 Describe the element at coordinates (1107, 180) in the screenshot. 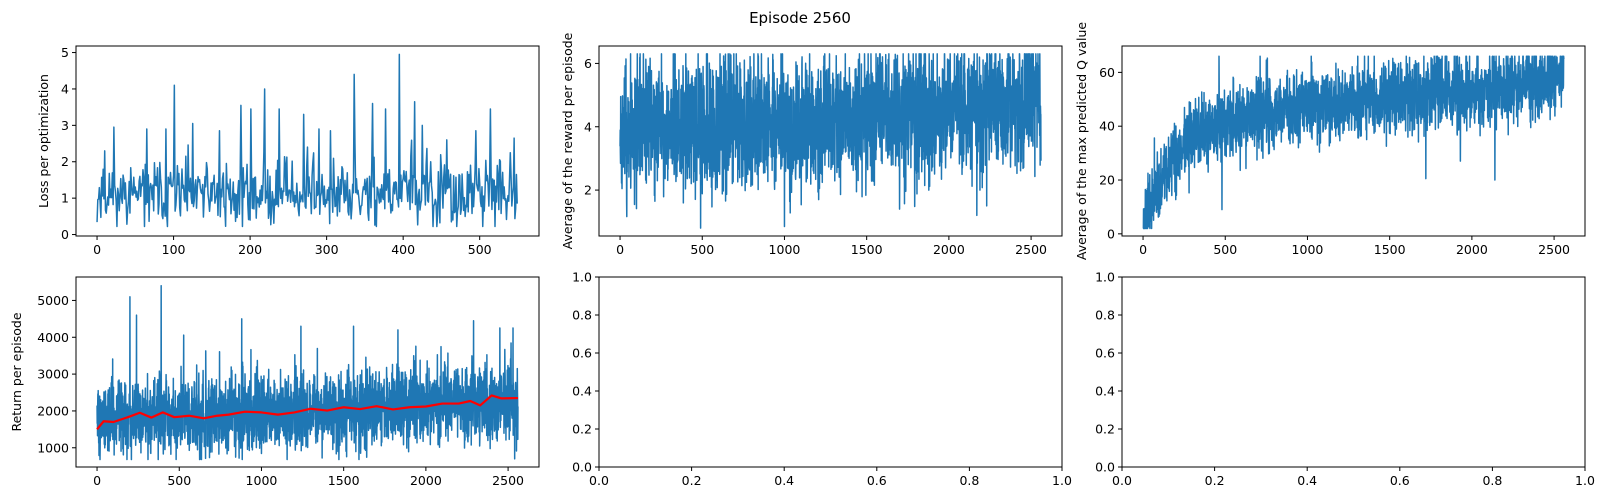

I see `y-tick-label: 20` at that location.